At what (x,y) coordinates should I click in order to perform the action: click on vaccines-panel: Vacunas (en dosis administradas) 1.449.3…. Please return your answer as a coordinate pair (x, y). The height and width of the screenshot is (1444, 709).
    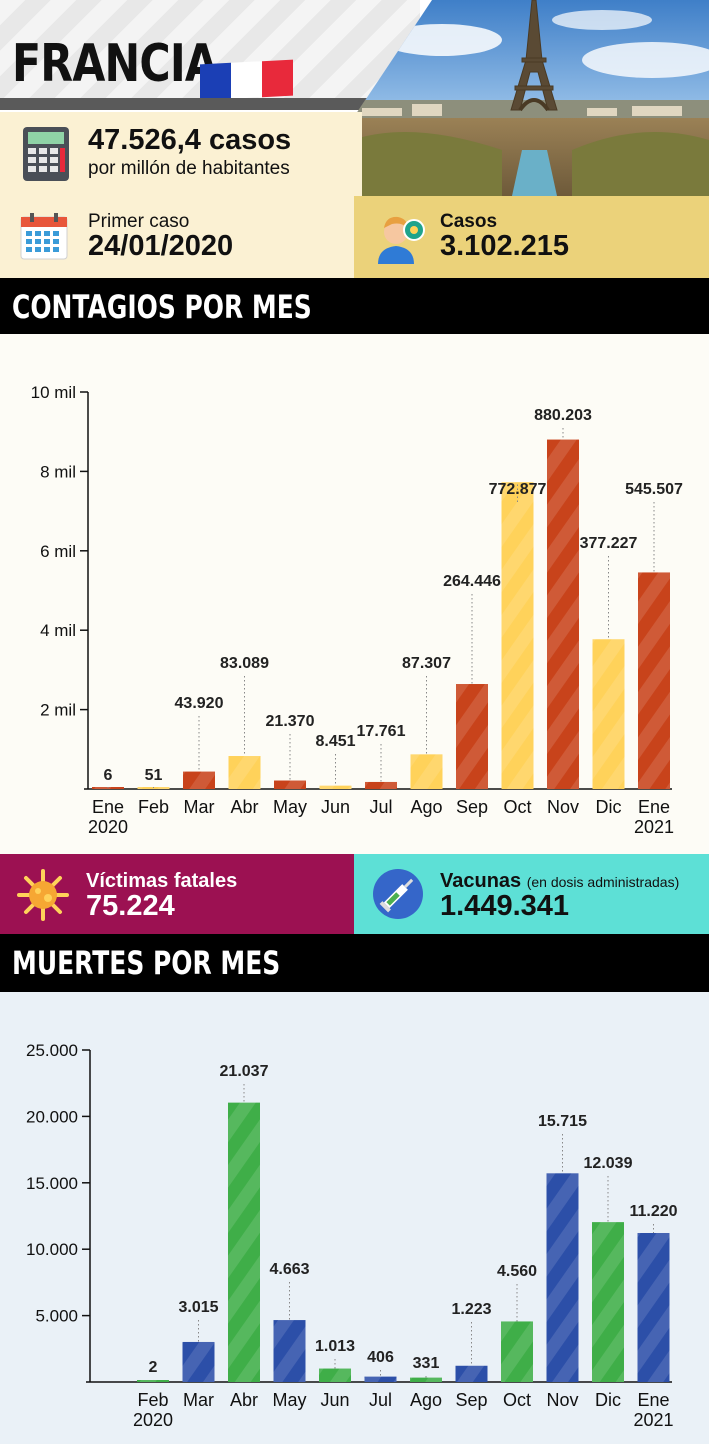
    Looking at the image, I should click on (531, 894).